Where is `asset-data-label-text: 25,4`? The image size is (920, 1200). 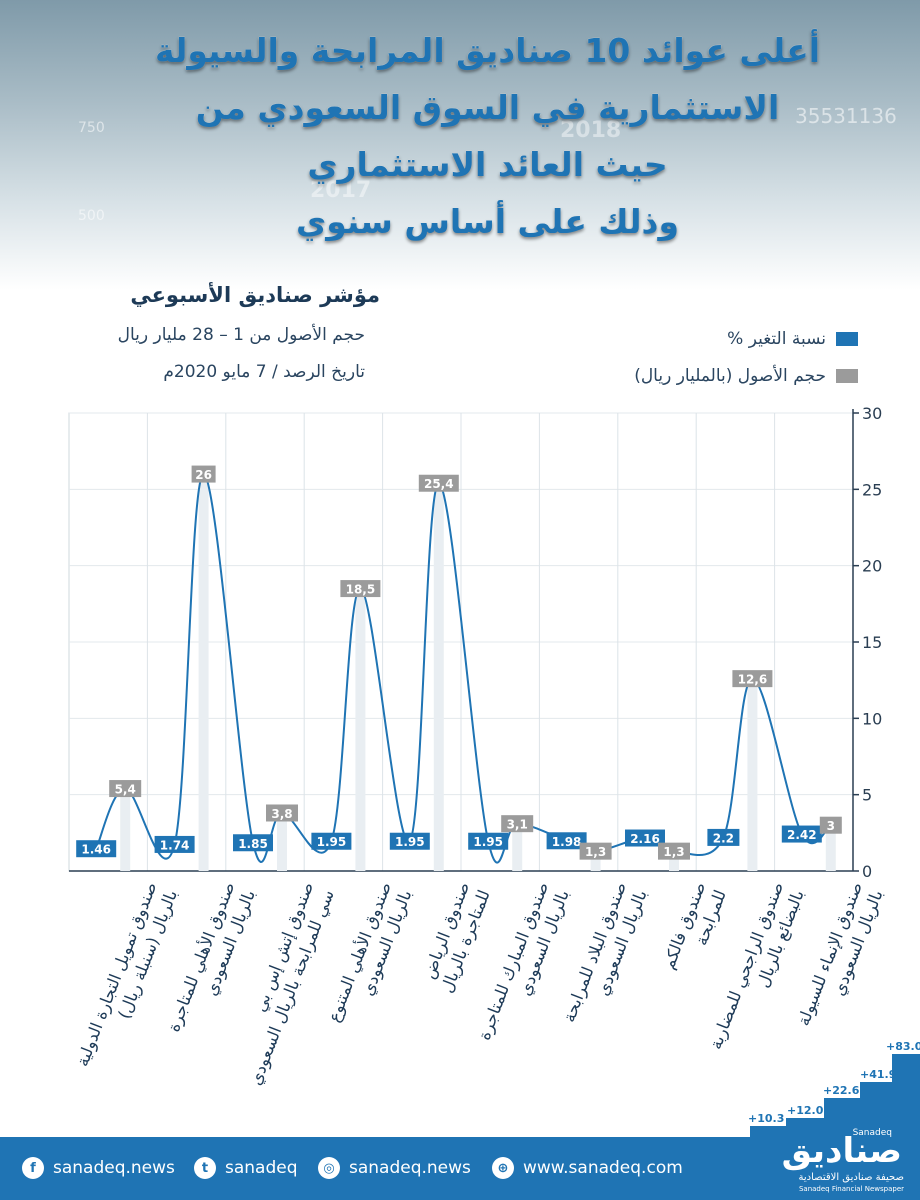 asset-data-label-text: 25,4 is located at coordinates (439, 484).